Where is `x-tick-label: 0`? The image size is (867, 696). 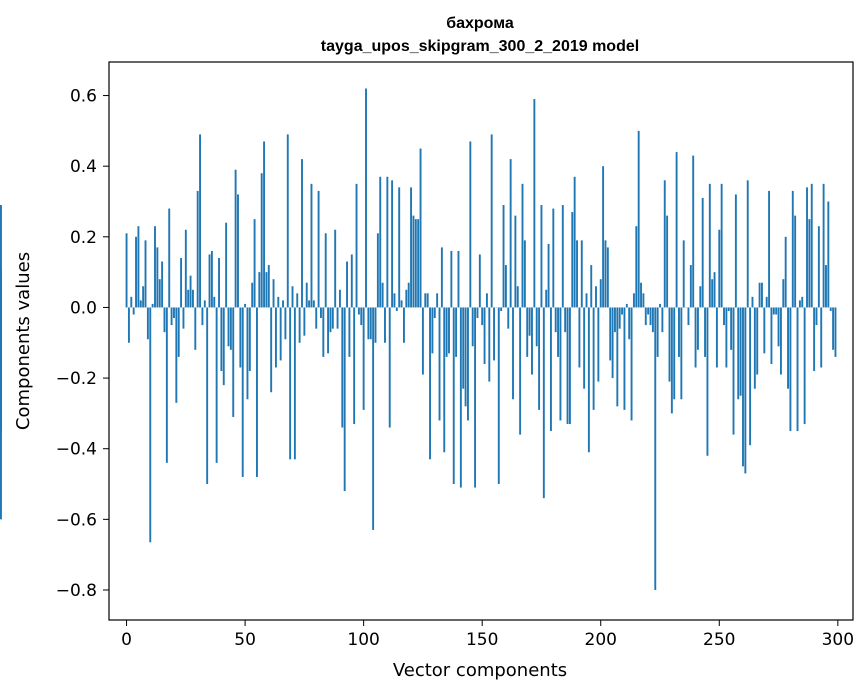
x-tick-label: 0 is located at coordinates (126, 640).